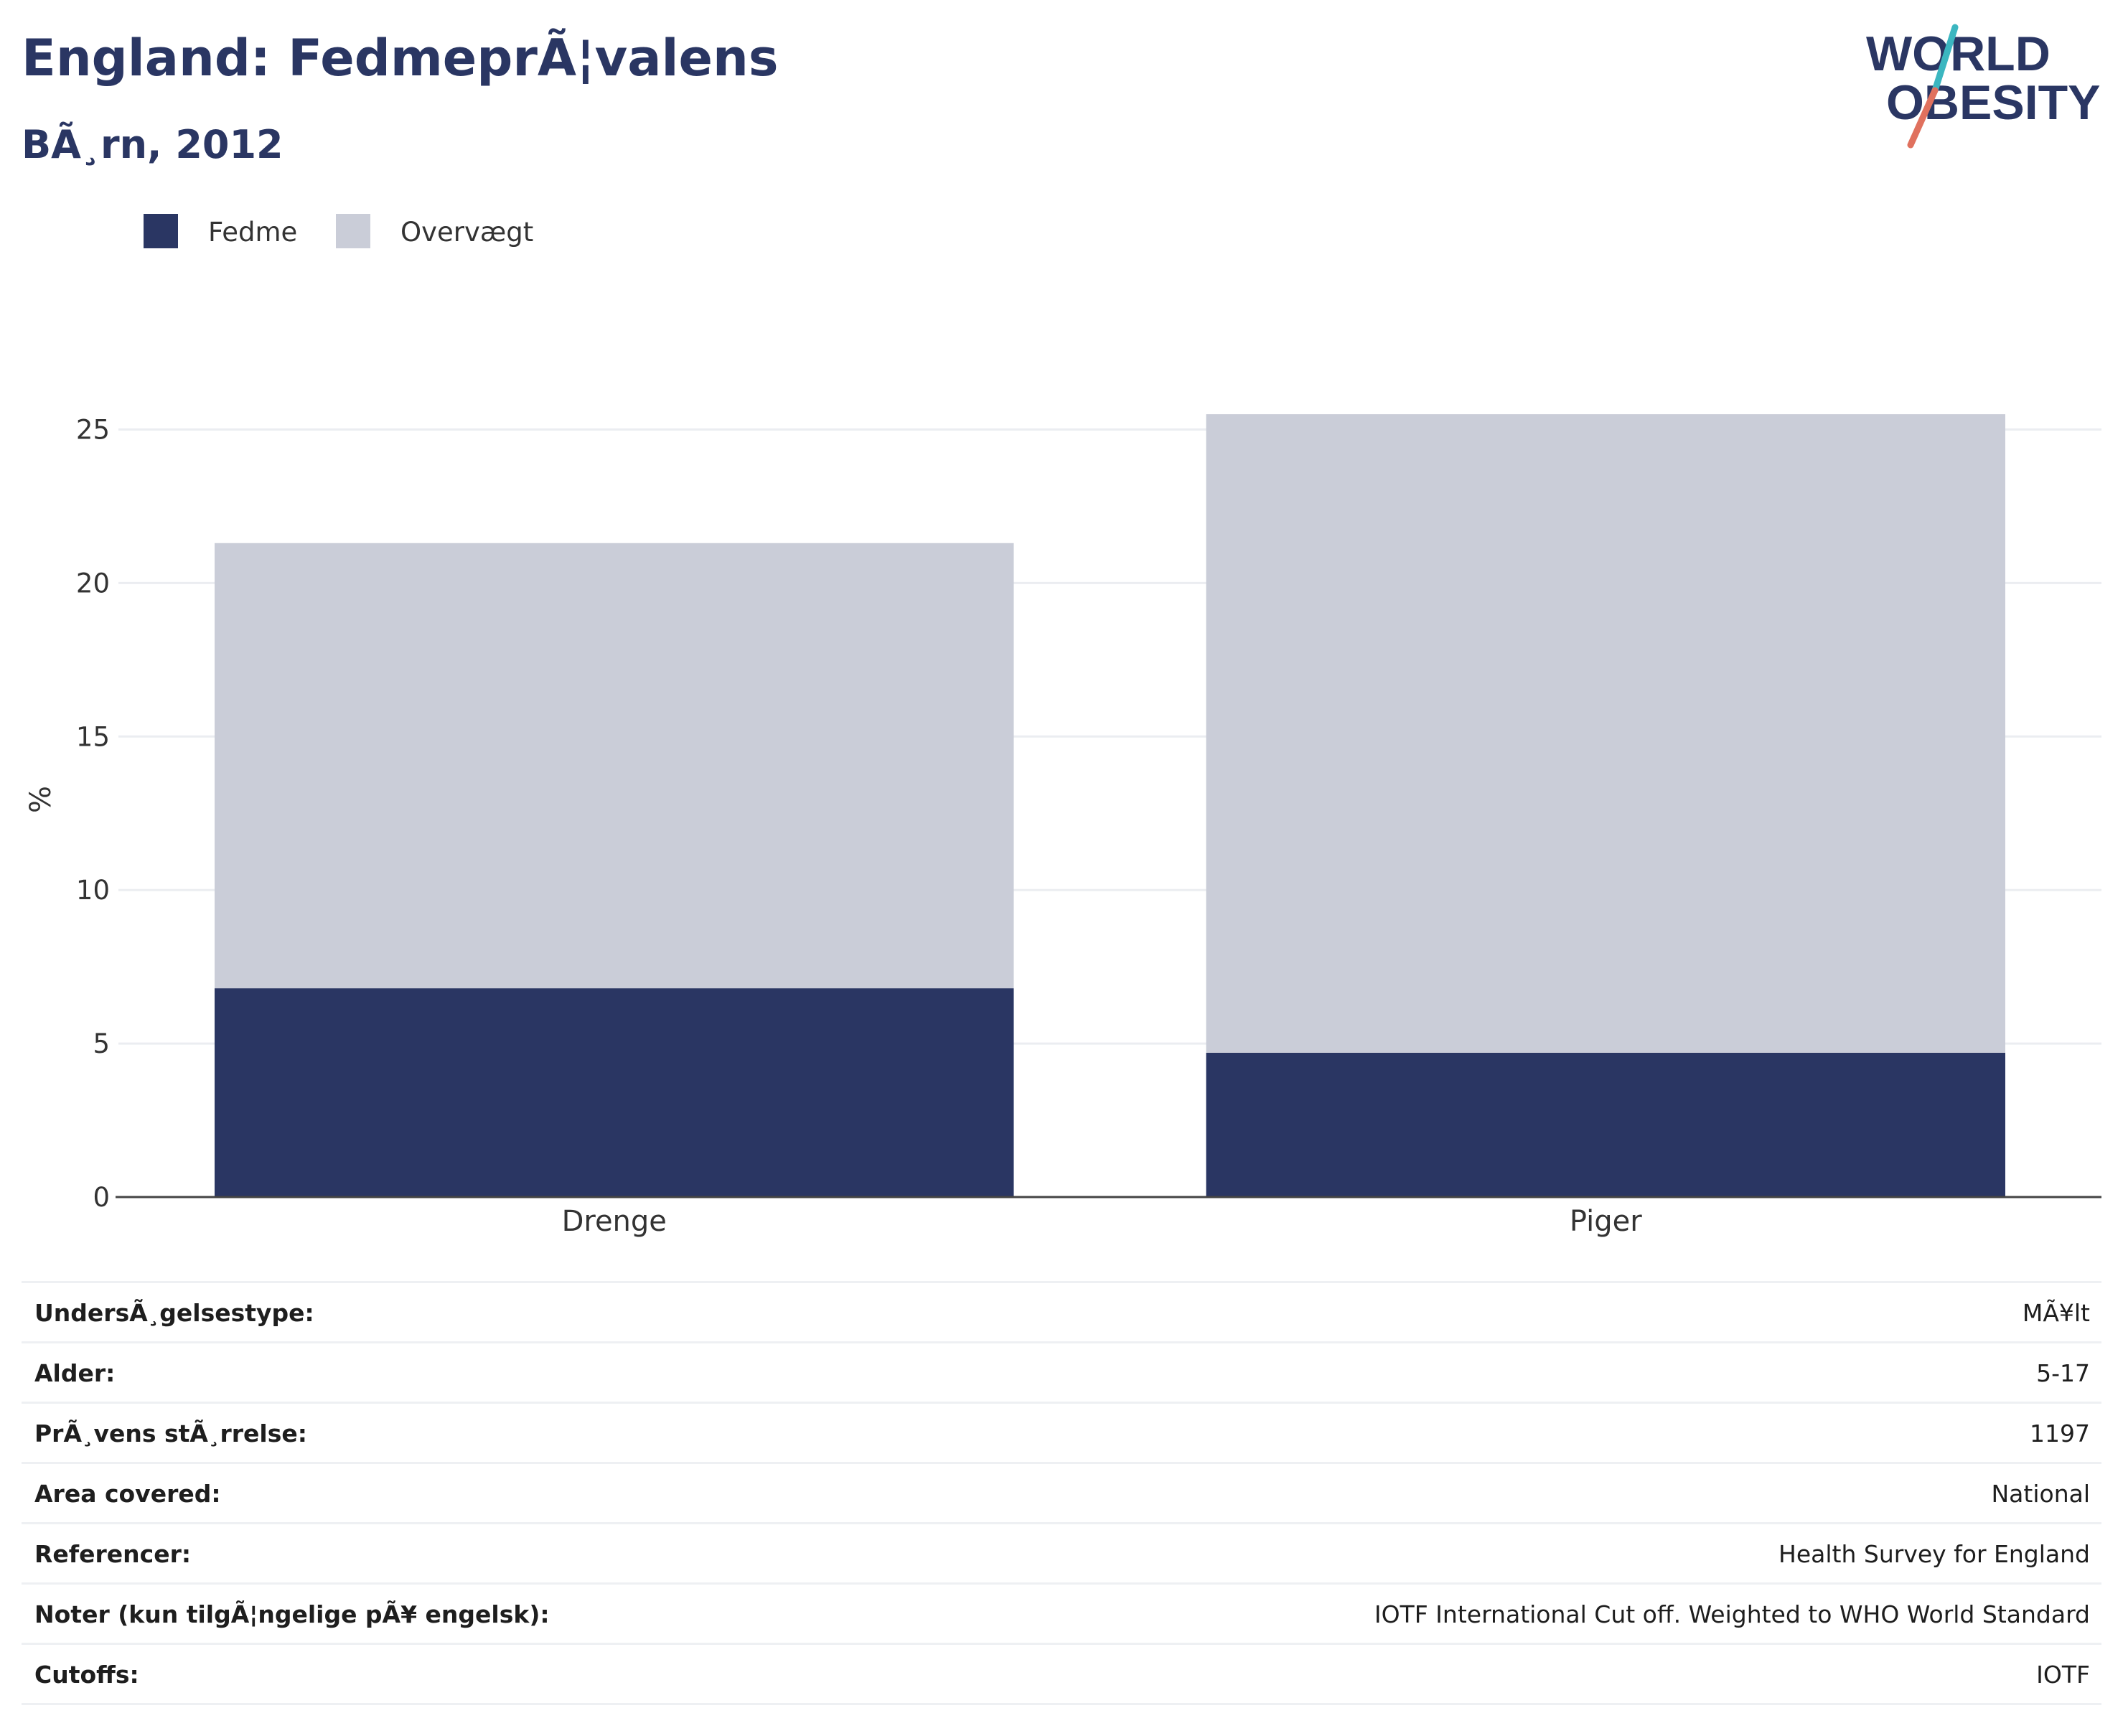  Describe the element at coordinates (2060, 1434) in the screenshot. I see `info-value: 1197` at that location.